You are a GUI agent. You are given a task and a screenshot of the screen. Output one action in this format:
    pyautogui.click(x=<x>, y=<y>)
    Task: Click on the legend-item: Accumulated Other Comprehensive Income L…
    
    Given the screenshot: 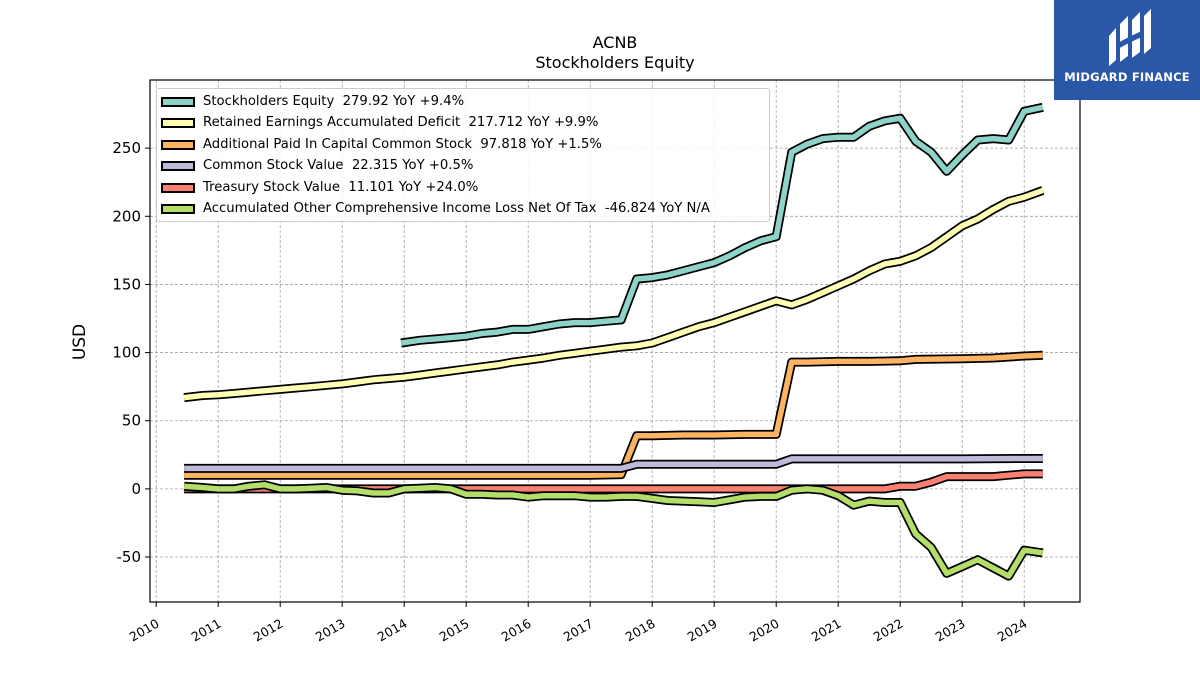 What is the action you would take?
    pyautogui.click(x=463, y=209)
    